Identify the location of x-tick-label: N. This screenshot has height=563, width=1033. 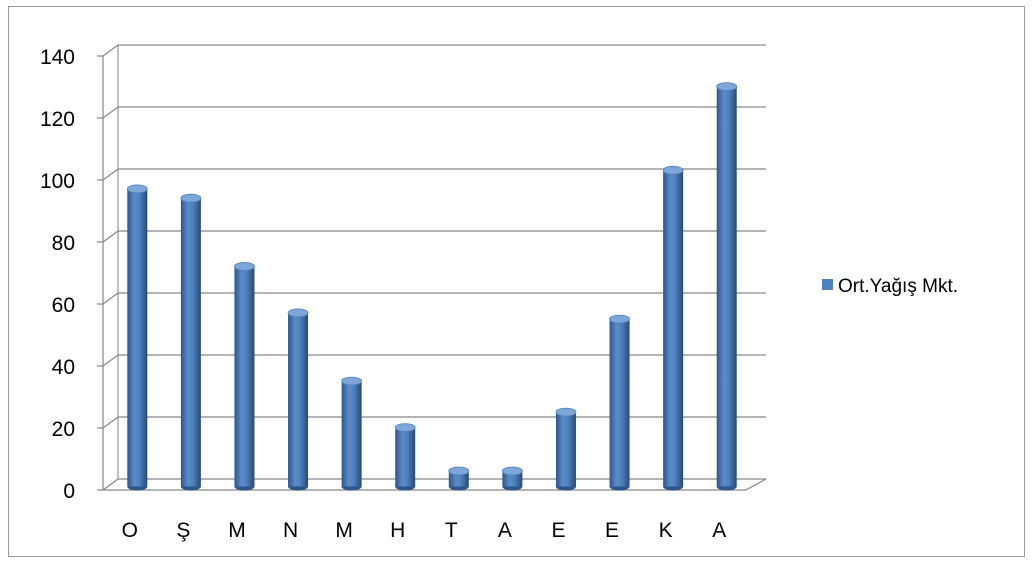
(290, 530).